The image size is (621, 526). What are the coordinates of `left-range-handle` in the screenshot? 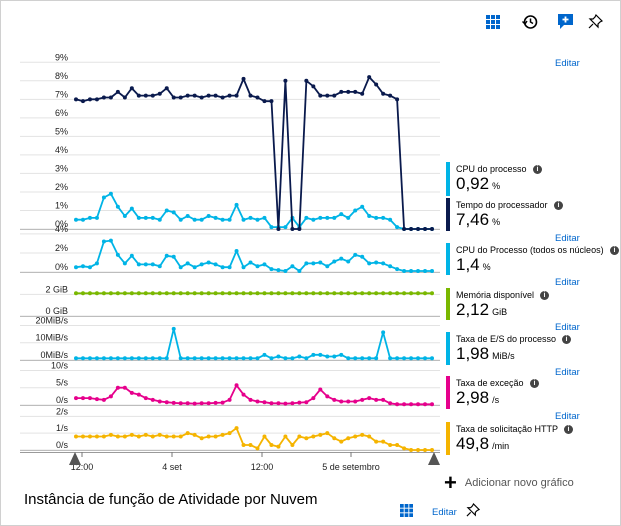 It's located at (75, 458).